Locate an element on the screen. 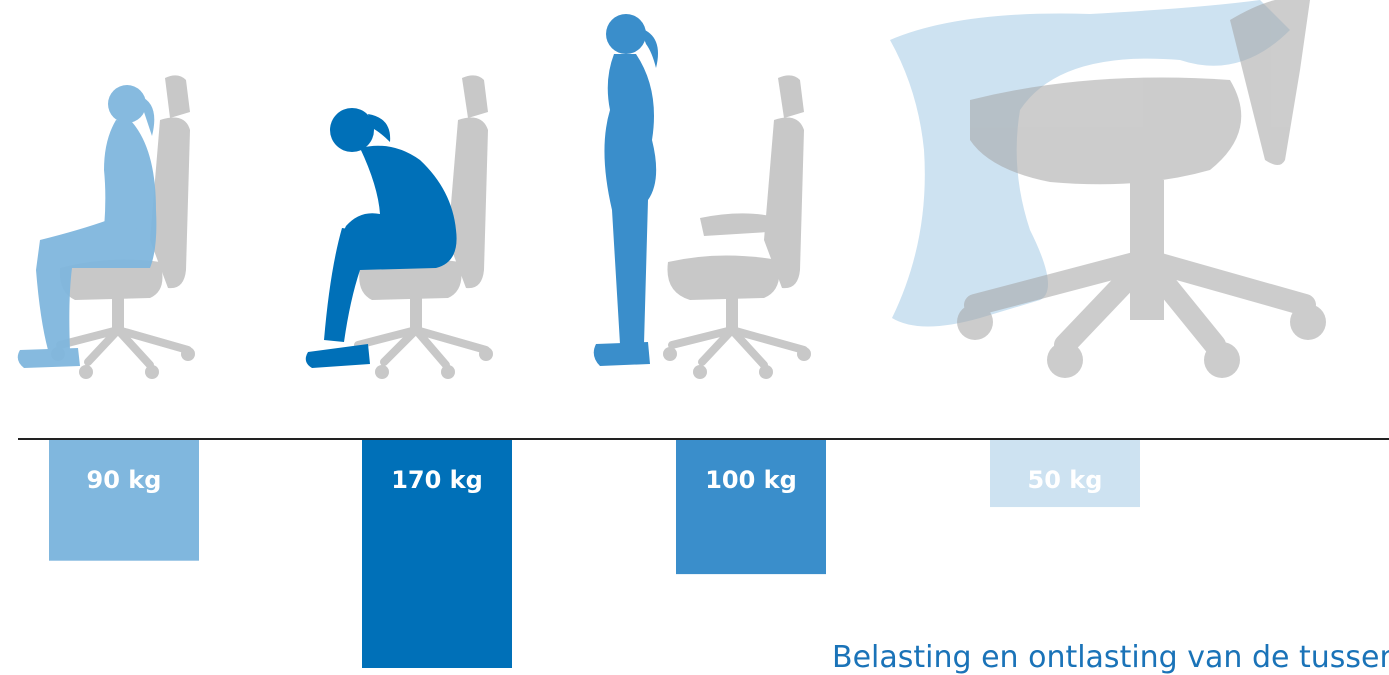 The width and height of the screenshot is (1389, 675). scene-sitting-upright is located at coordinates (106, 227).